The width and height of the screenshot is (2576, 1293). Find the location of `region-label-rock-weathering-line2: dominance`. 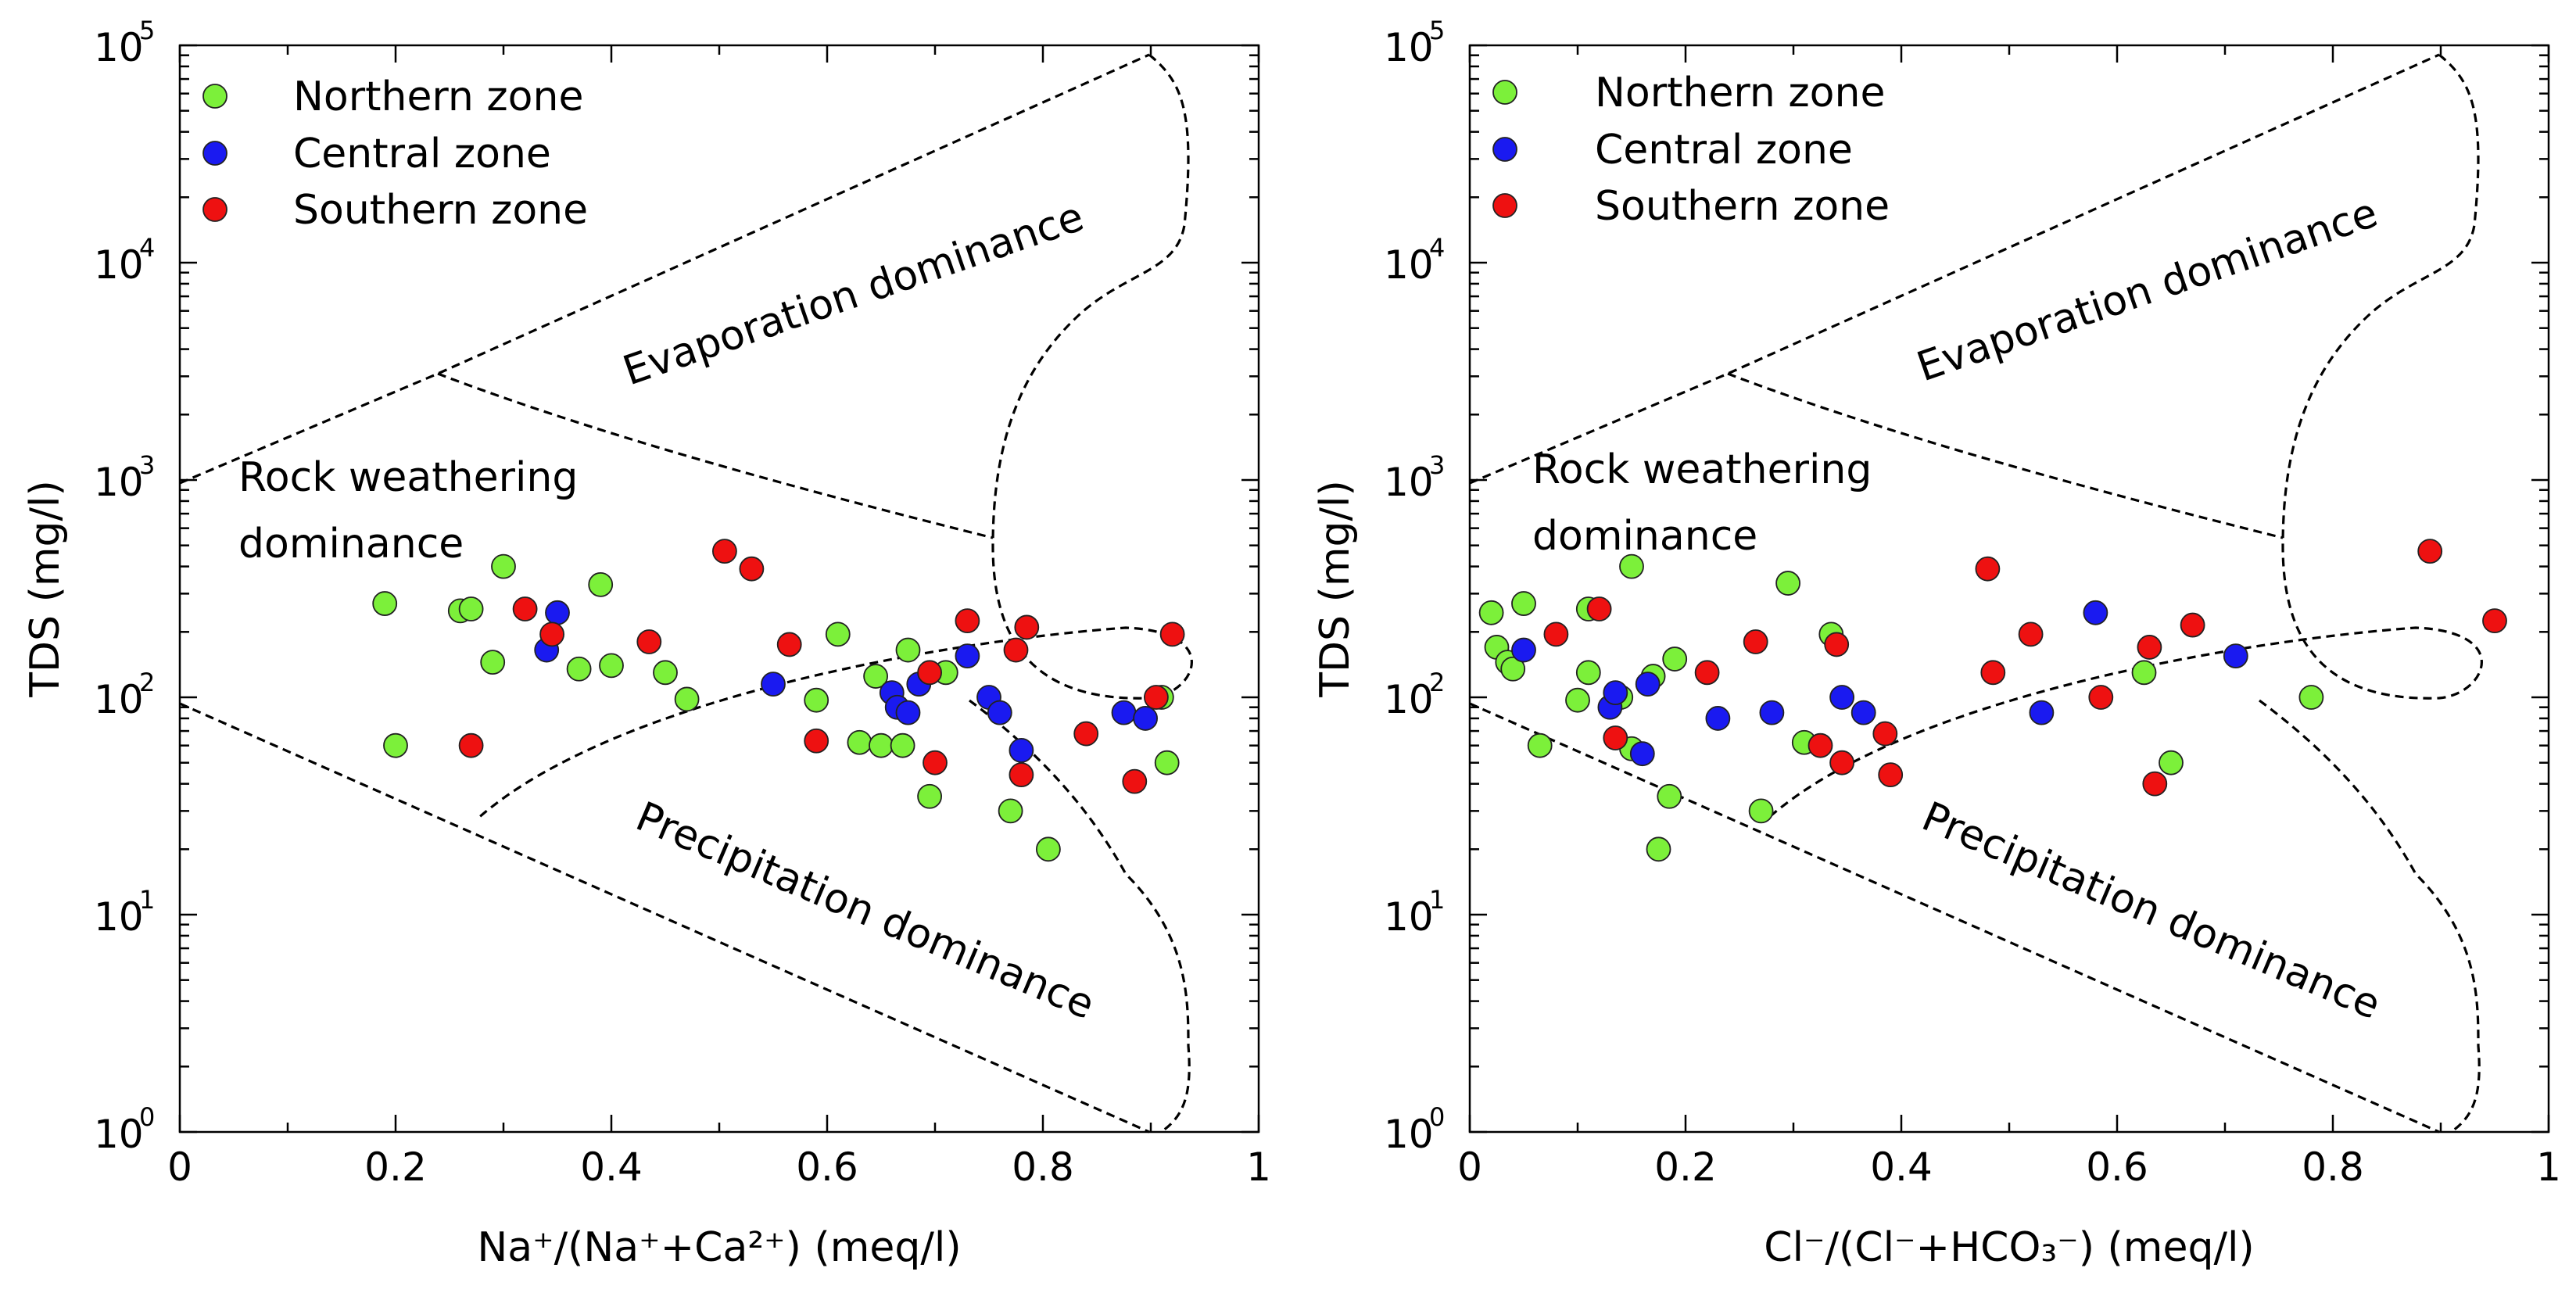

region-label-rock-weathering-line2: dominance is located at coordinates (351, 544).